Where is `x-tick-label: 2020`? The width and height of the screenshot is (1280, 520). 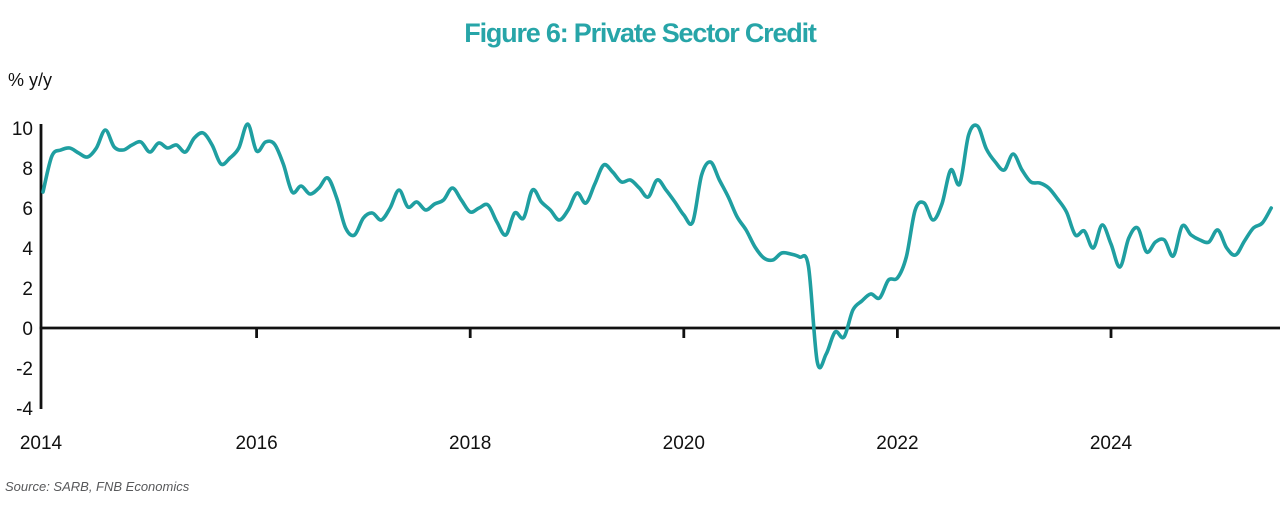 x-tick-label: 2020 is located at coordinates (684, 443).